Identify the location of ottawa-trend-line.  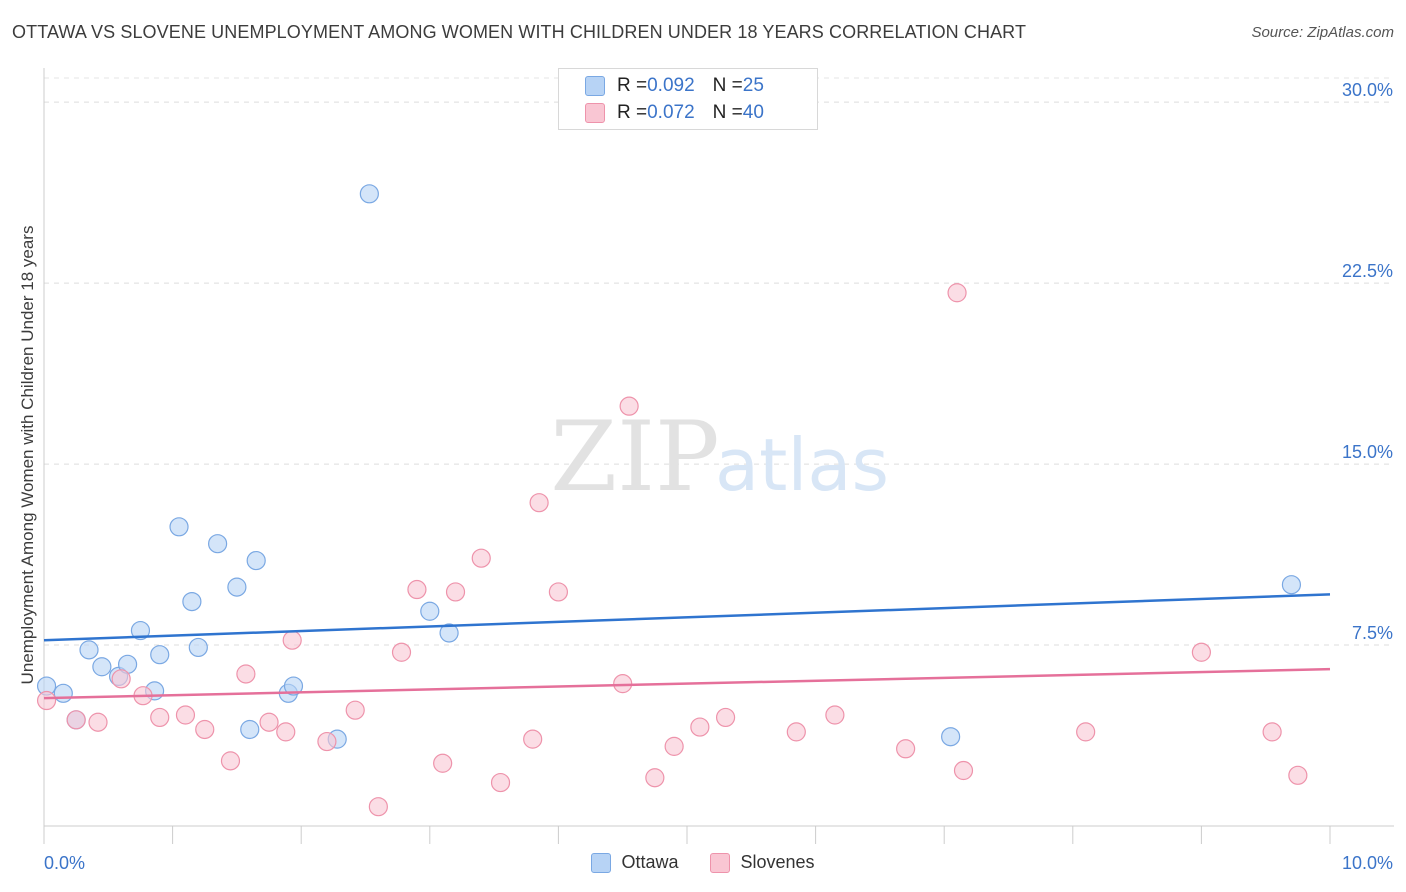
(687, 617).